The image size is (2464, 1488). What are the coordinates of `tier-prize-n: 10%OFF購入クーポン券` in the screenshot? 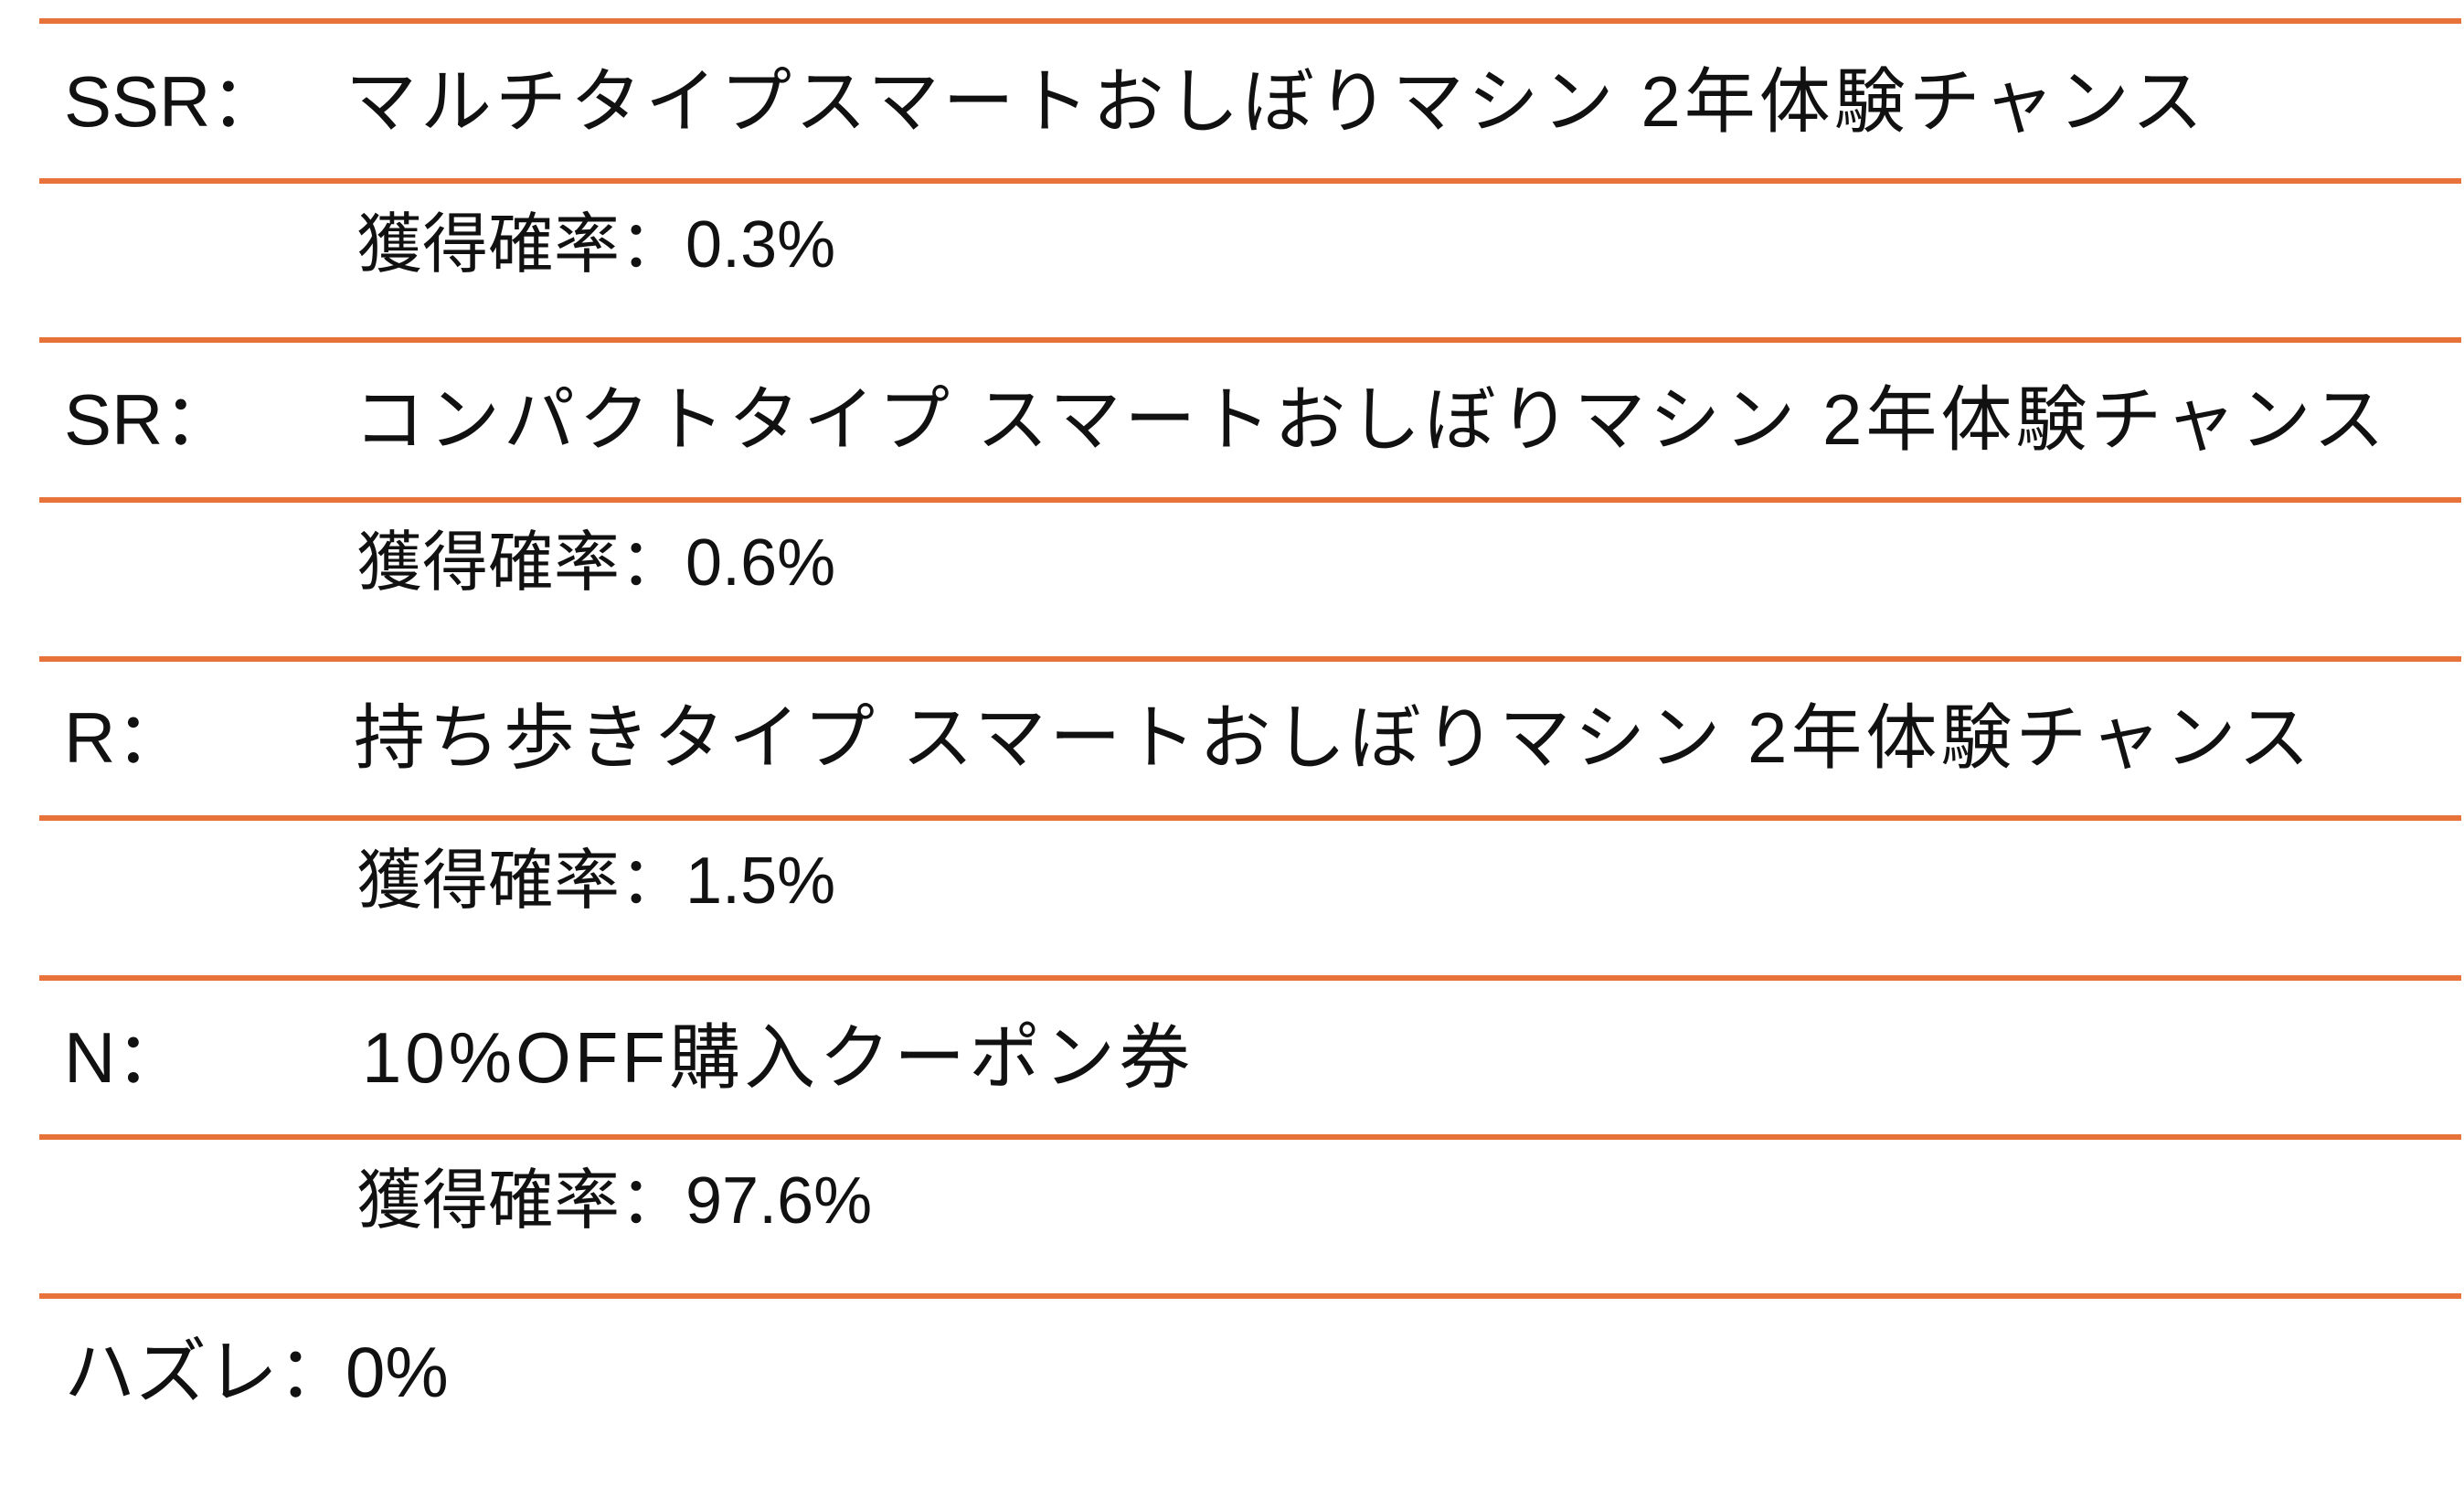 It's located at (778, 1057).